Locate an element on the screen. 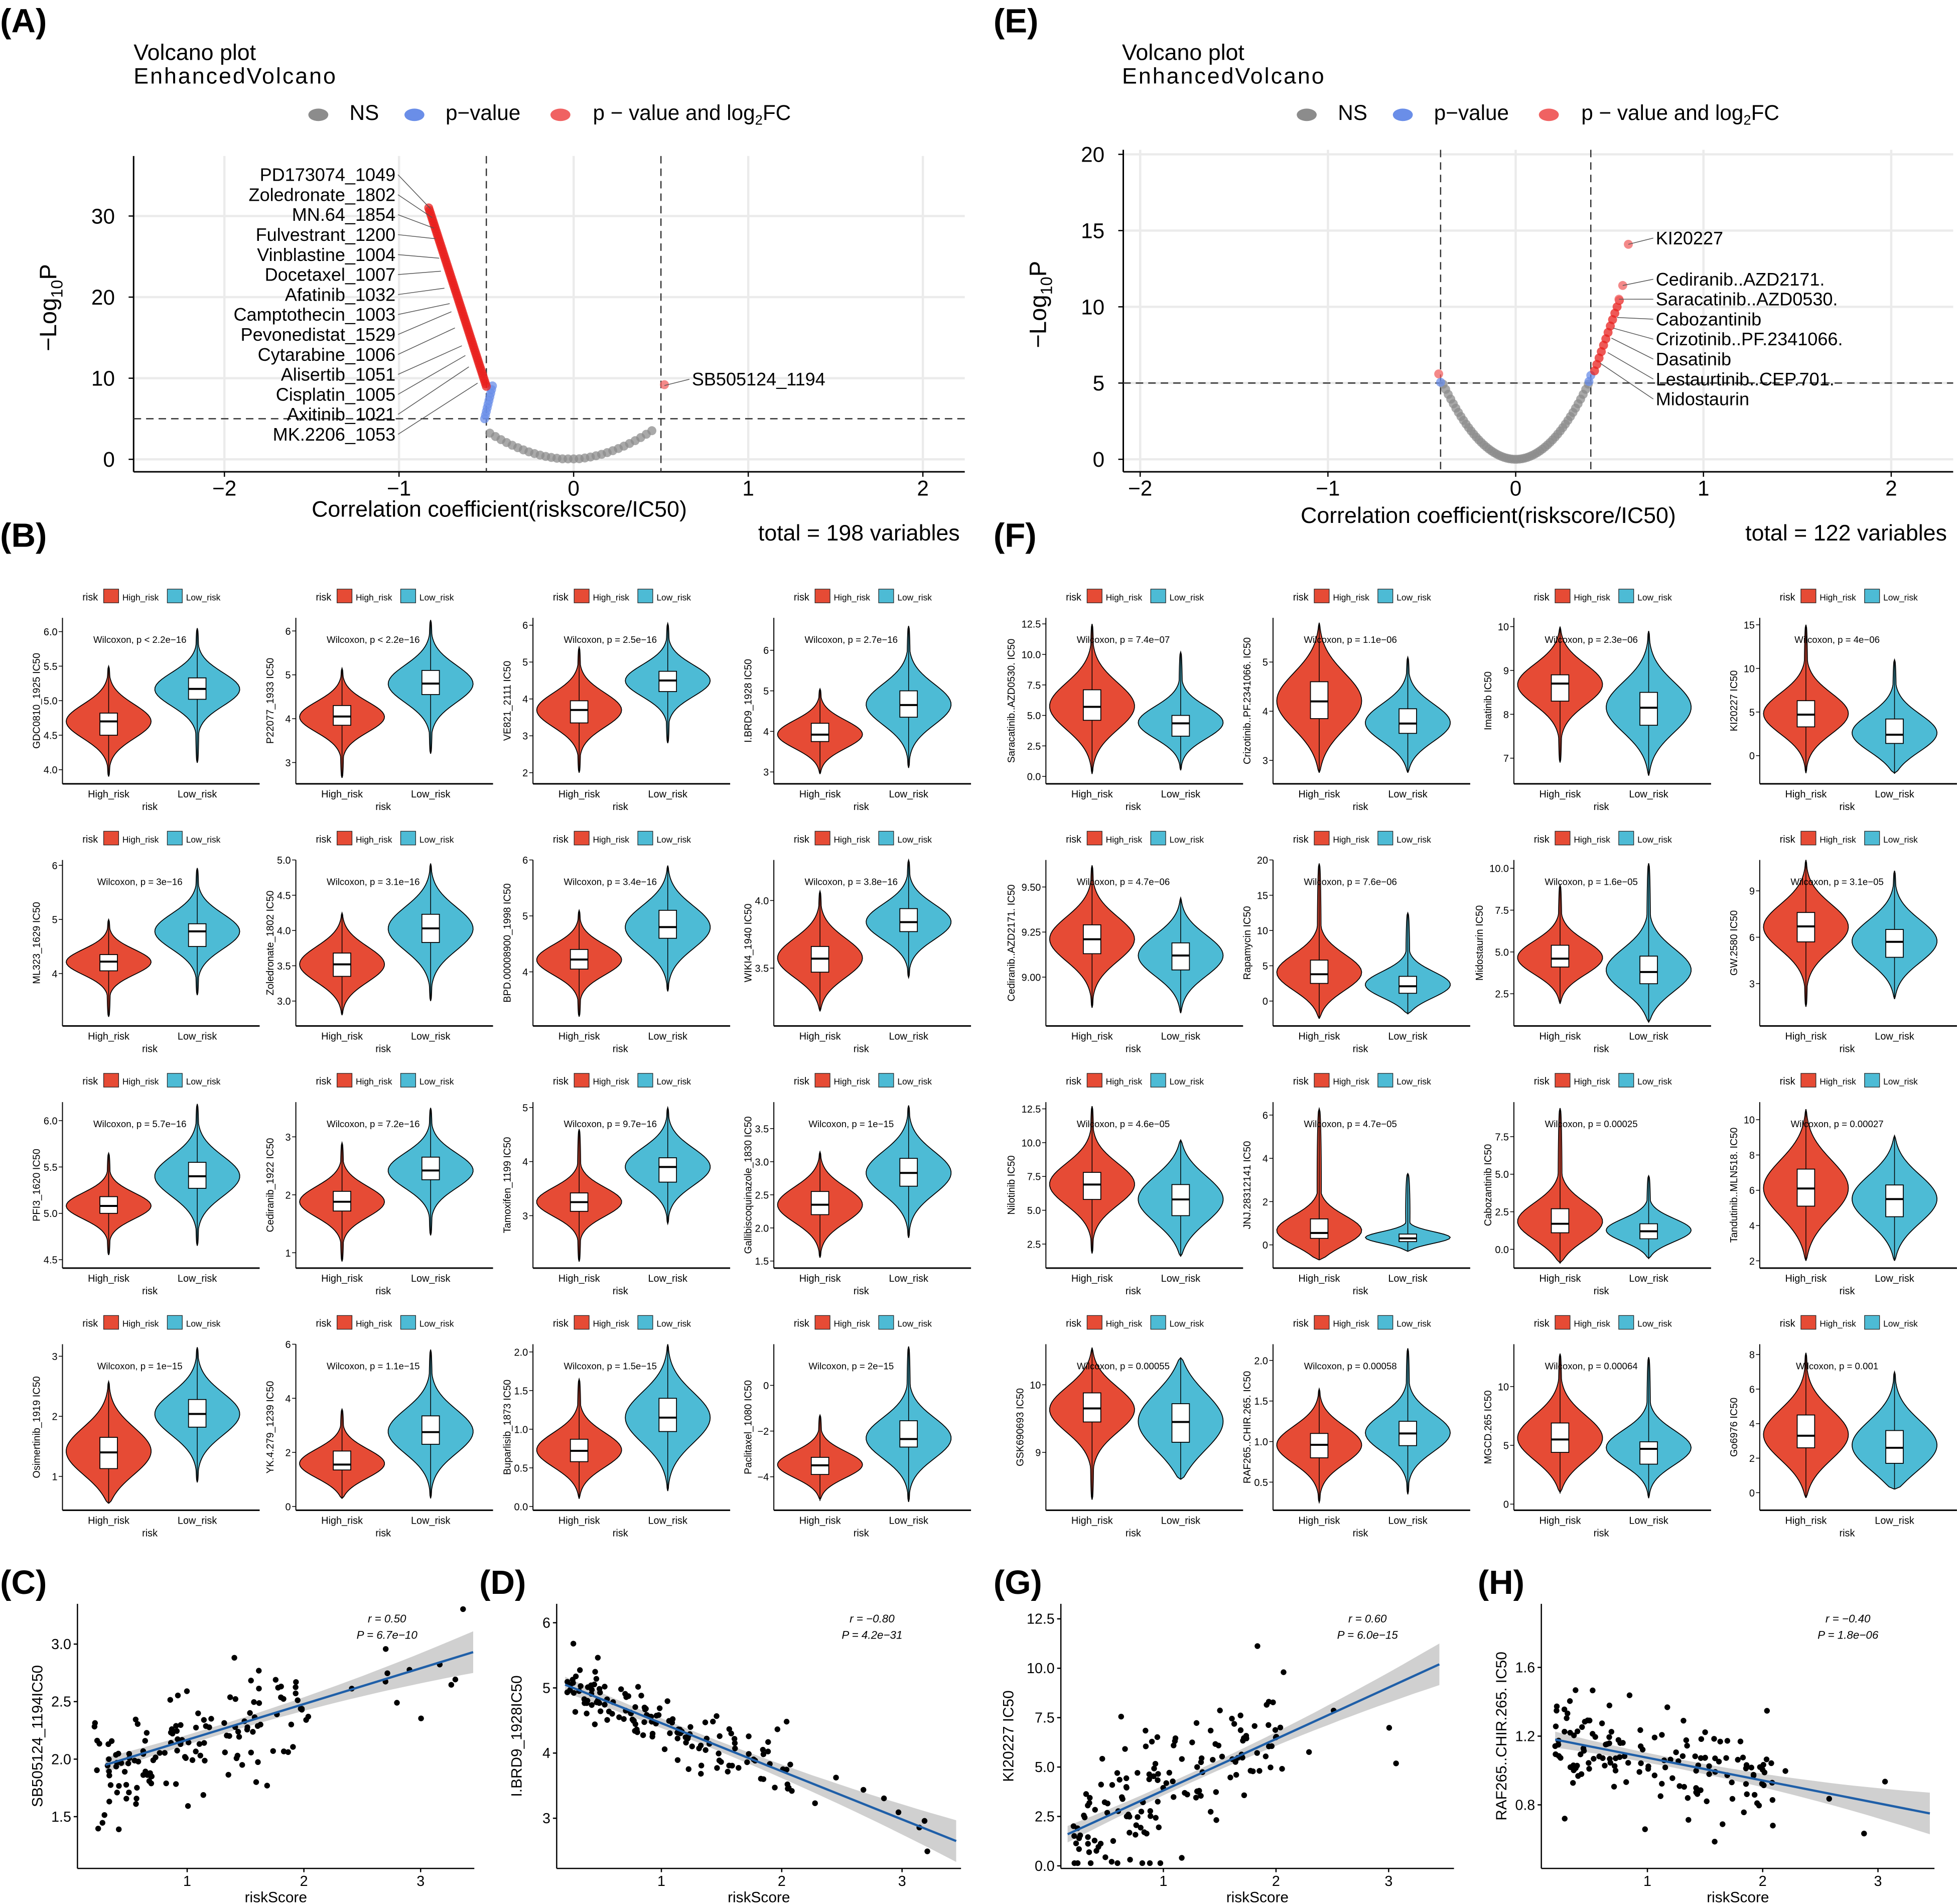  legend-pvalue-label: p−value is located at coordinates (483, 112).